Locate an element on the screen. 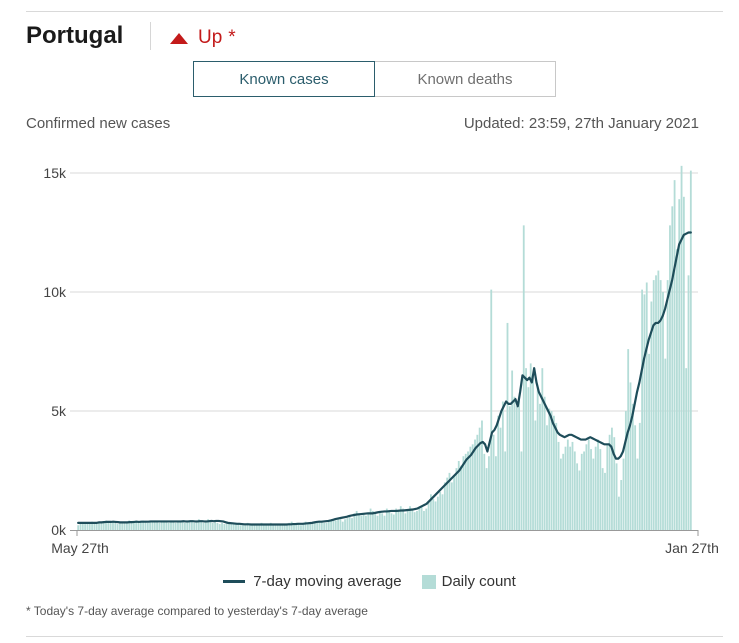 This screenshot has height=643, width=739. tab-known-cases: Known cases is located at coordinates (284, 79).